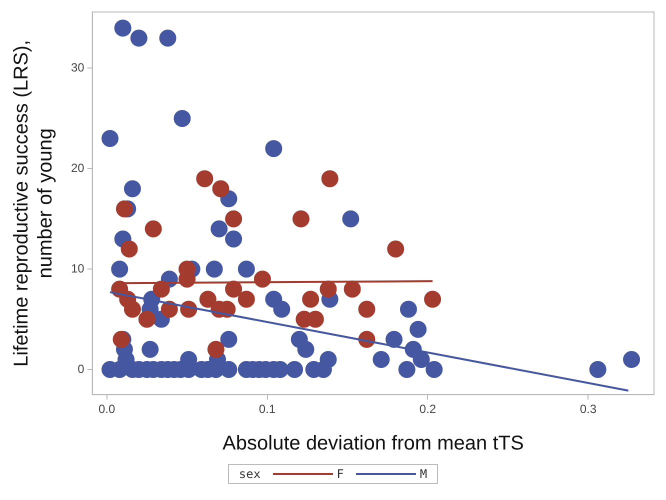 The image size is (666, 500). I want to click on x-tick-label: 0.3, so click(588, 409).